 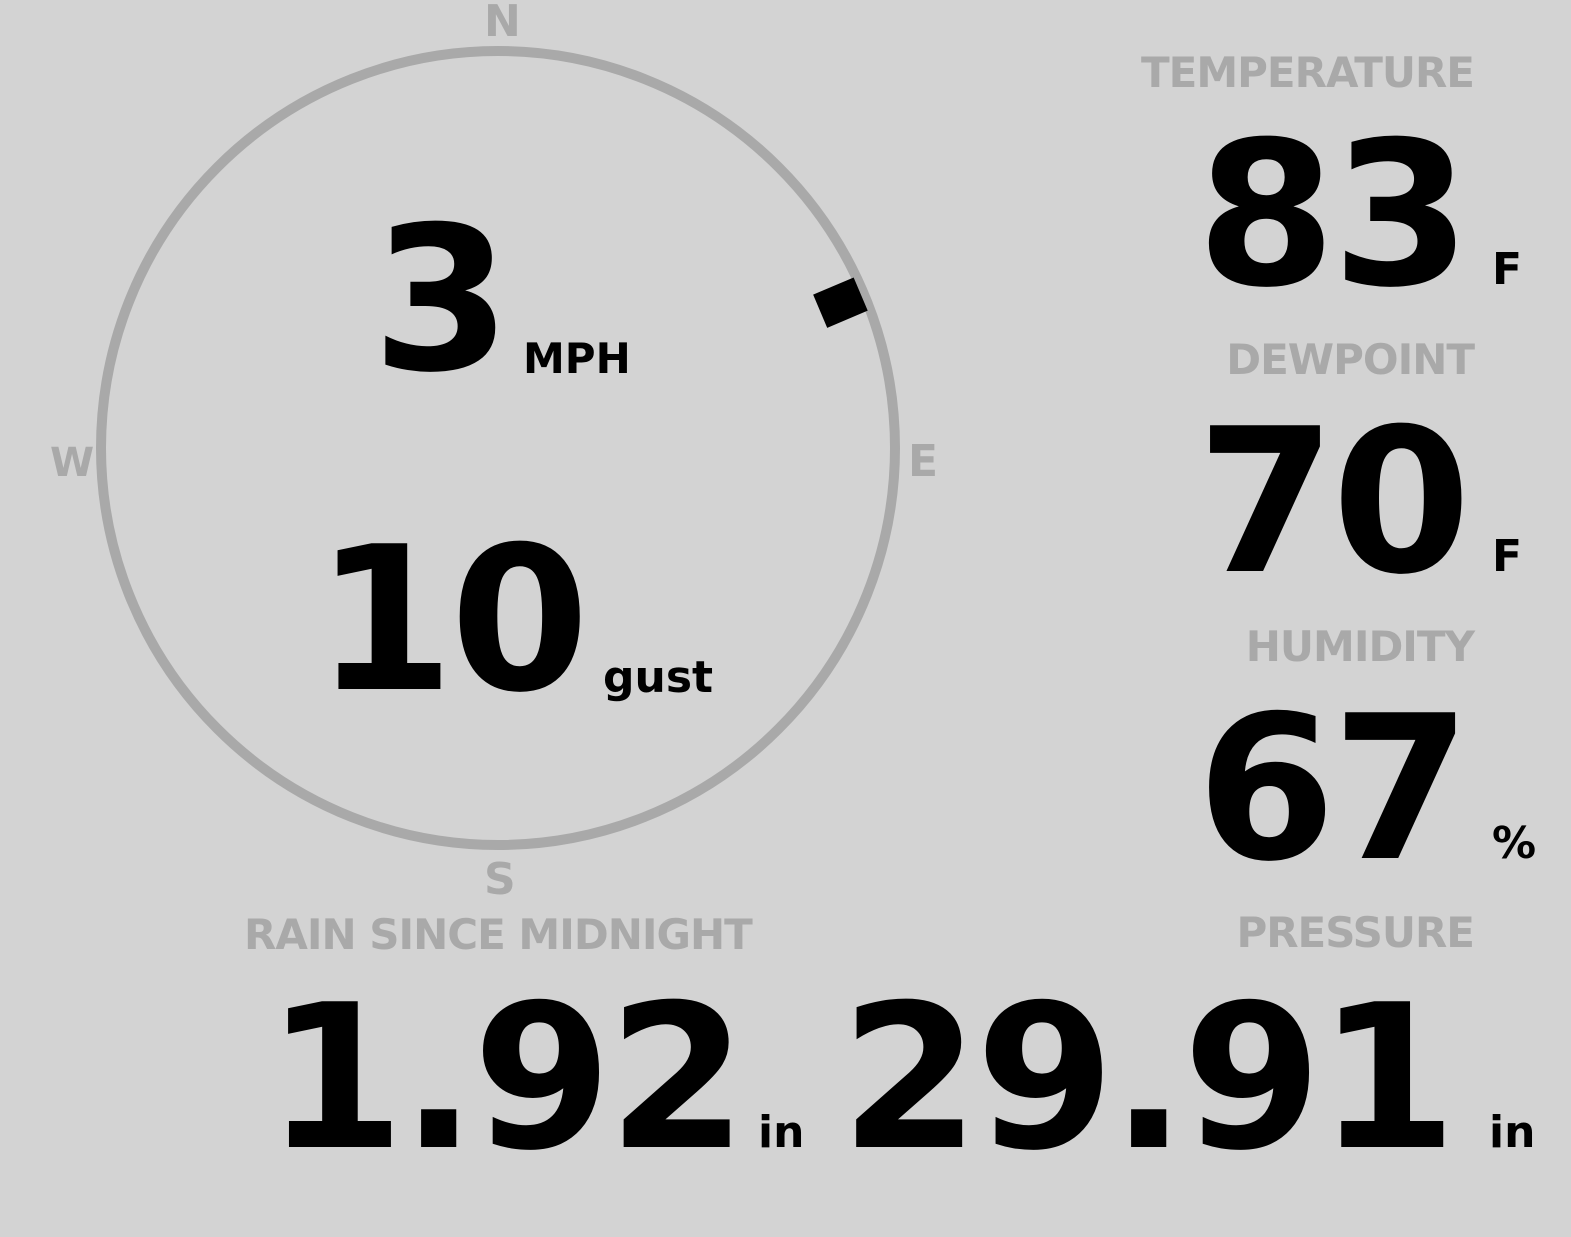 What do you see at coordinates (1360, 646) in the screenshot?
I see `humidity-label: HUMIDITY` at bounding box center [1360, 646].